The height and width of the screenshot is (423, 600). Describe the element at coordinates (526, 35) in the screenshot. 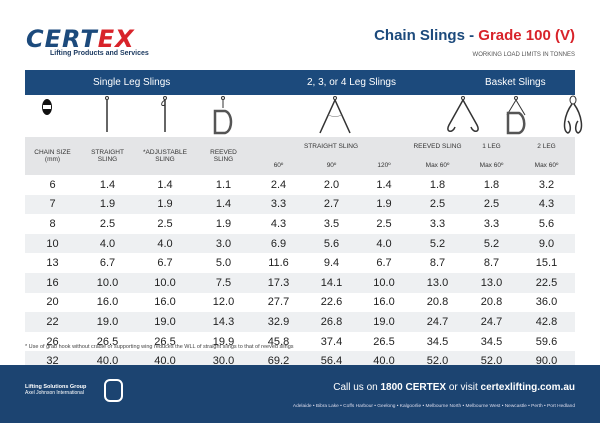

I see `title-grade: Grade 100 (V)` at that location.